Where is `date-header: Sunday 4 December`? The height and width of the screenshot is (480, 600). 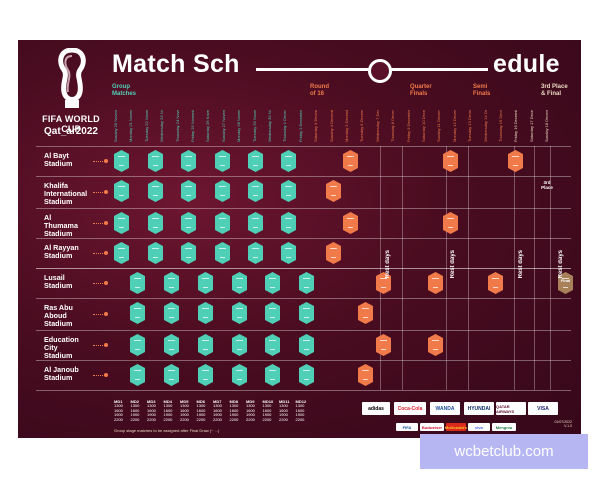
date-header: Sunday 4 December is located at coordinates (331, 126).